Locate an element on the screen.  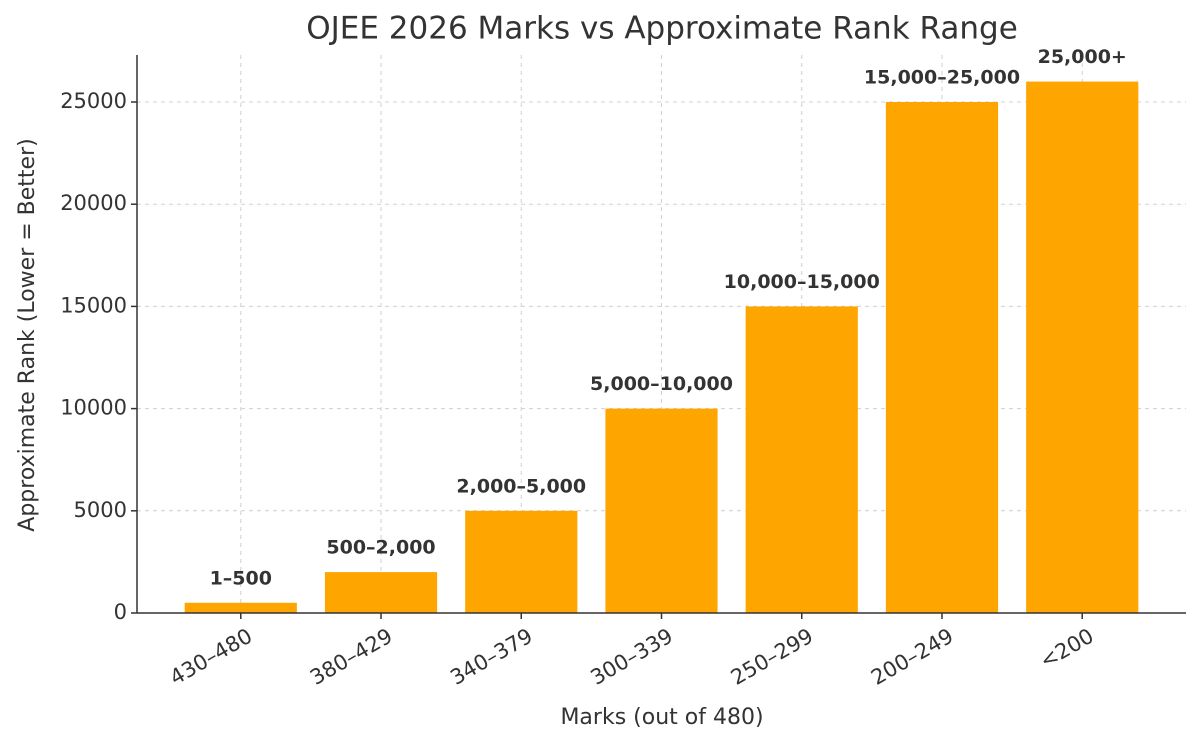
x-tick-label: 340–379 is located at coordinates (491, 657).